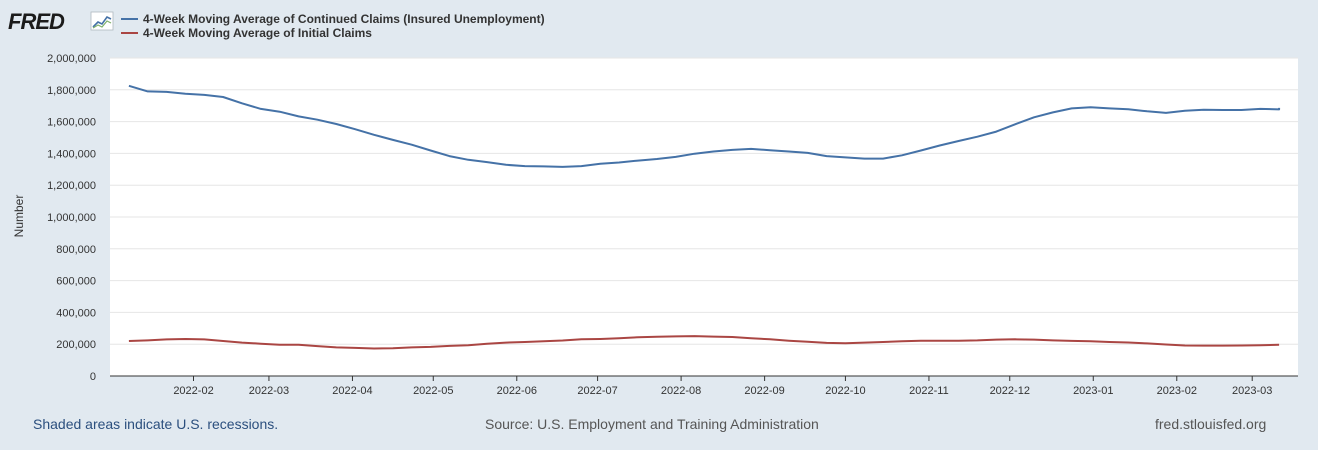 The width and height of the screenshot is (1318, 450). What do you see at coordinates (71, 91) in the screenshot?
I see `y-tick-label: 1,800,000` at bounding box center [71, 91].